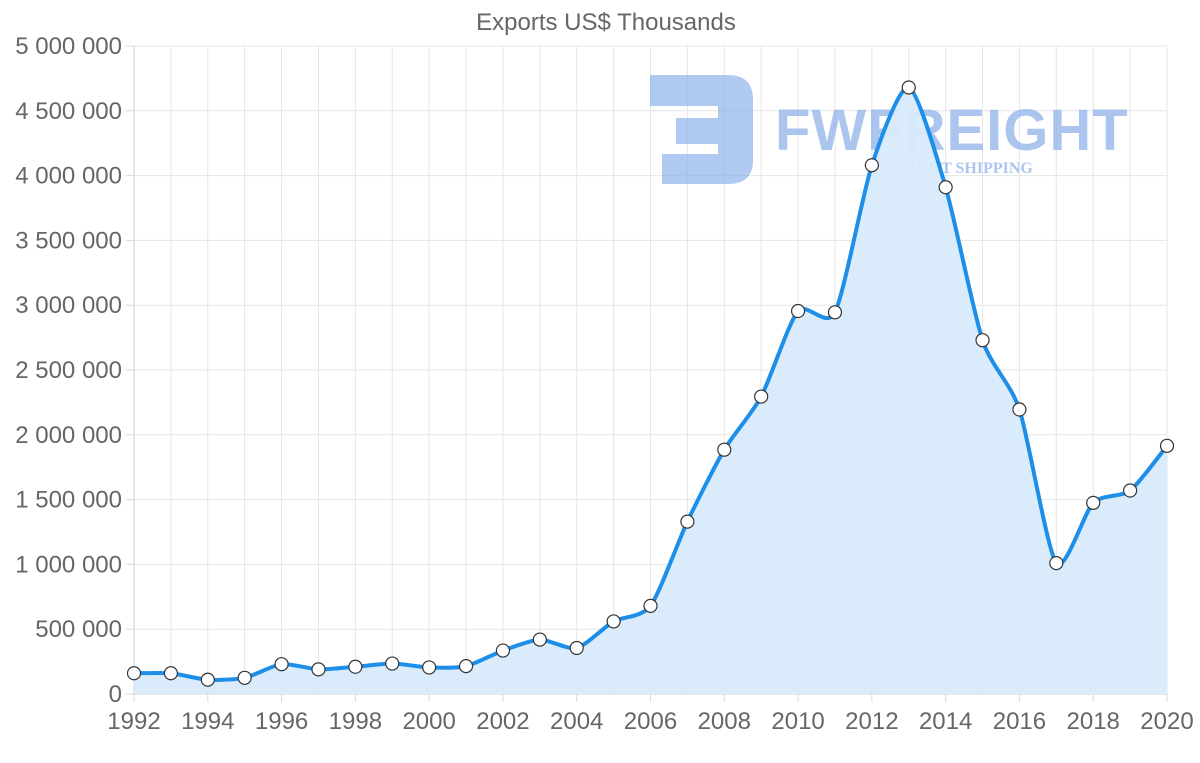 This screenshot has height=763, width=1200. Describe the element at coordinates (502, 721) in the screenshot. I see `x-tick-label: 2002` at that location.